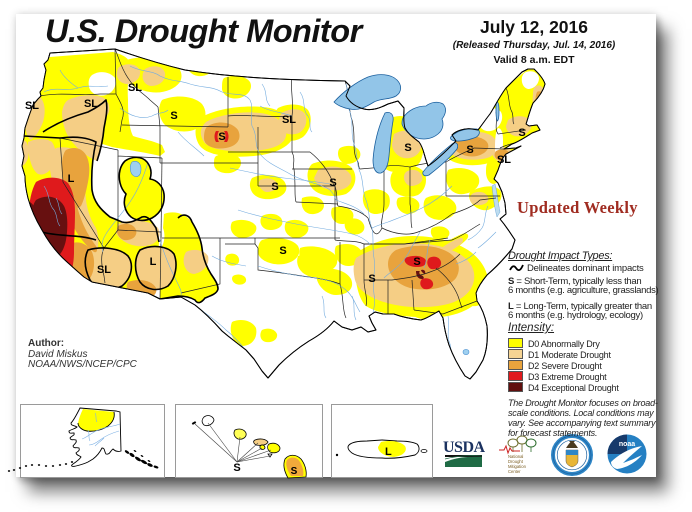  What do you see at coordinates (627, 444) in the screenshot?
I see `svg-text: noaa` at bounding box center [627, 444].